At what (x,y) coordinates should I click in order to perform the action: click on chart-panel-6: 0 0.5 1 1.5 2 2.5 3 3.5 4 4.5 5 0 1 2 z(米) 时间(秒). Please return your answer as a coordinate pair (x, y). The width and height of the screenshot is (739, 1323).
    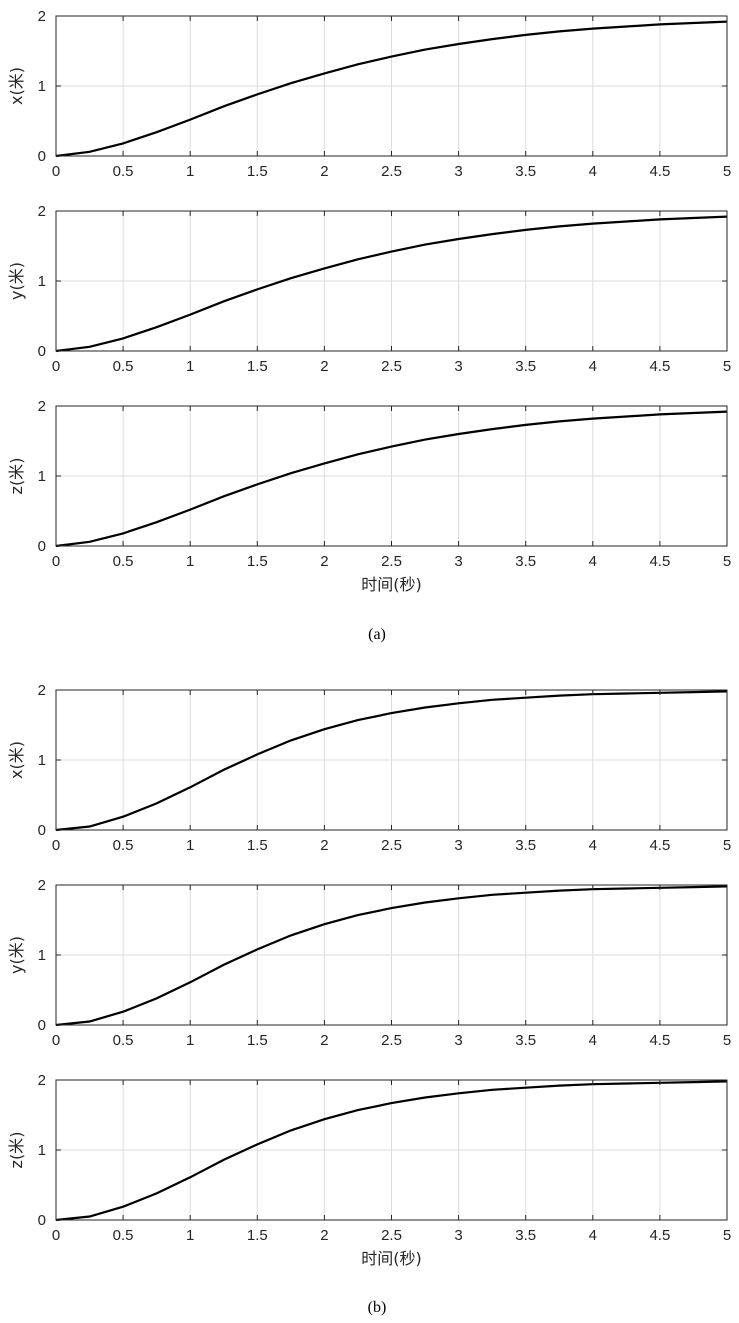
    Looking at the image, I should click on (369, 1170).